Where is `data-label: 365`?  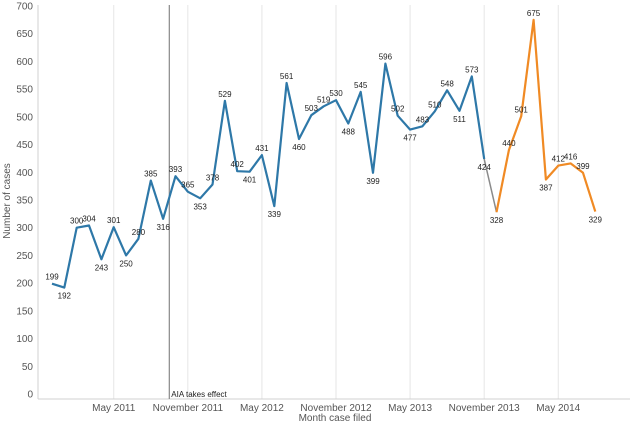 data-label: 365 is located at coordinates (188, 185).